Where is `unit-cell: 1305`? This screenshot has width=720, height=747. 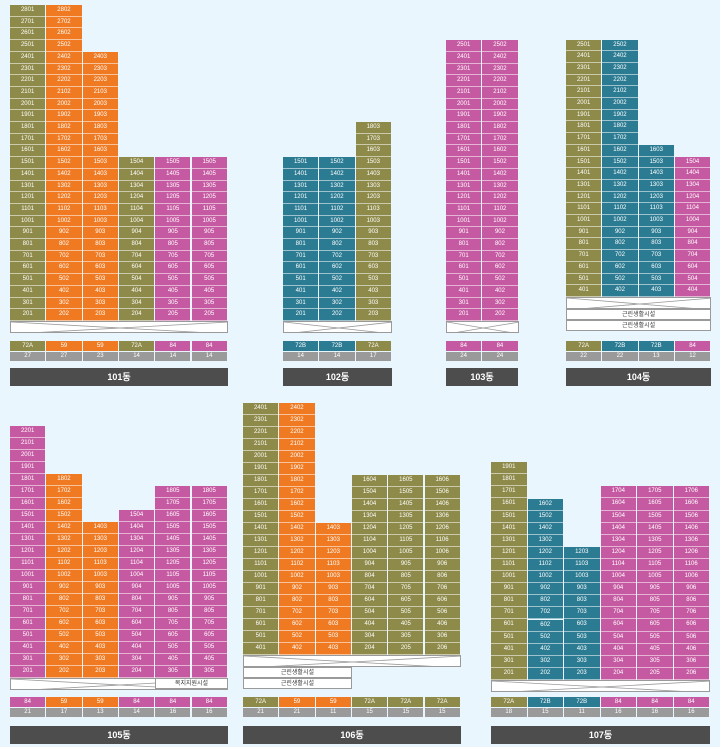 unit-cell: 1305 is located at coordinates (655, 540).